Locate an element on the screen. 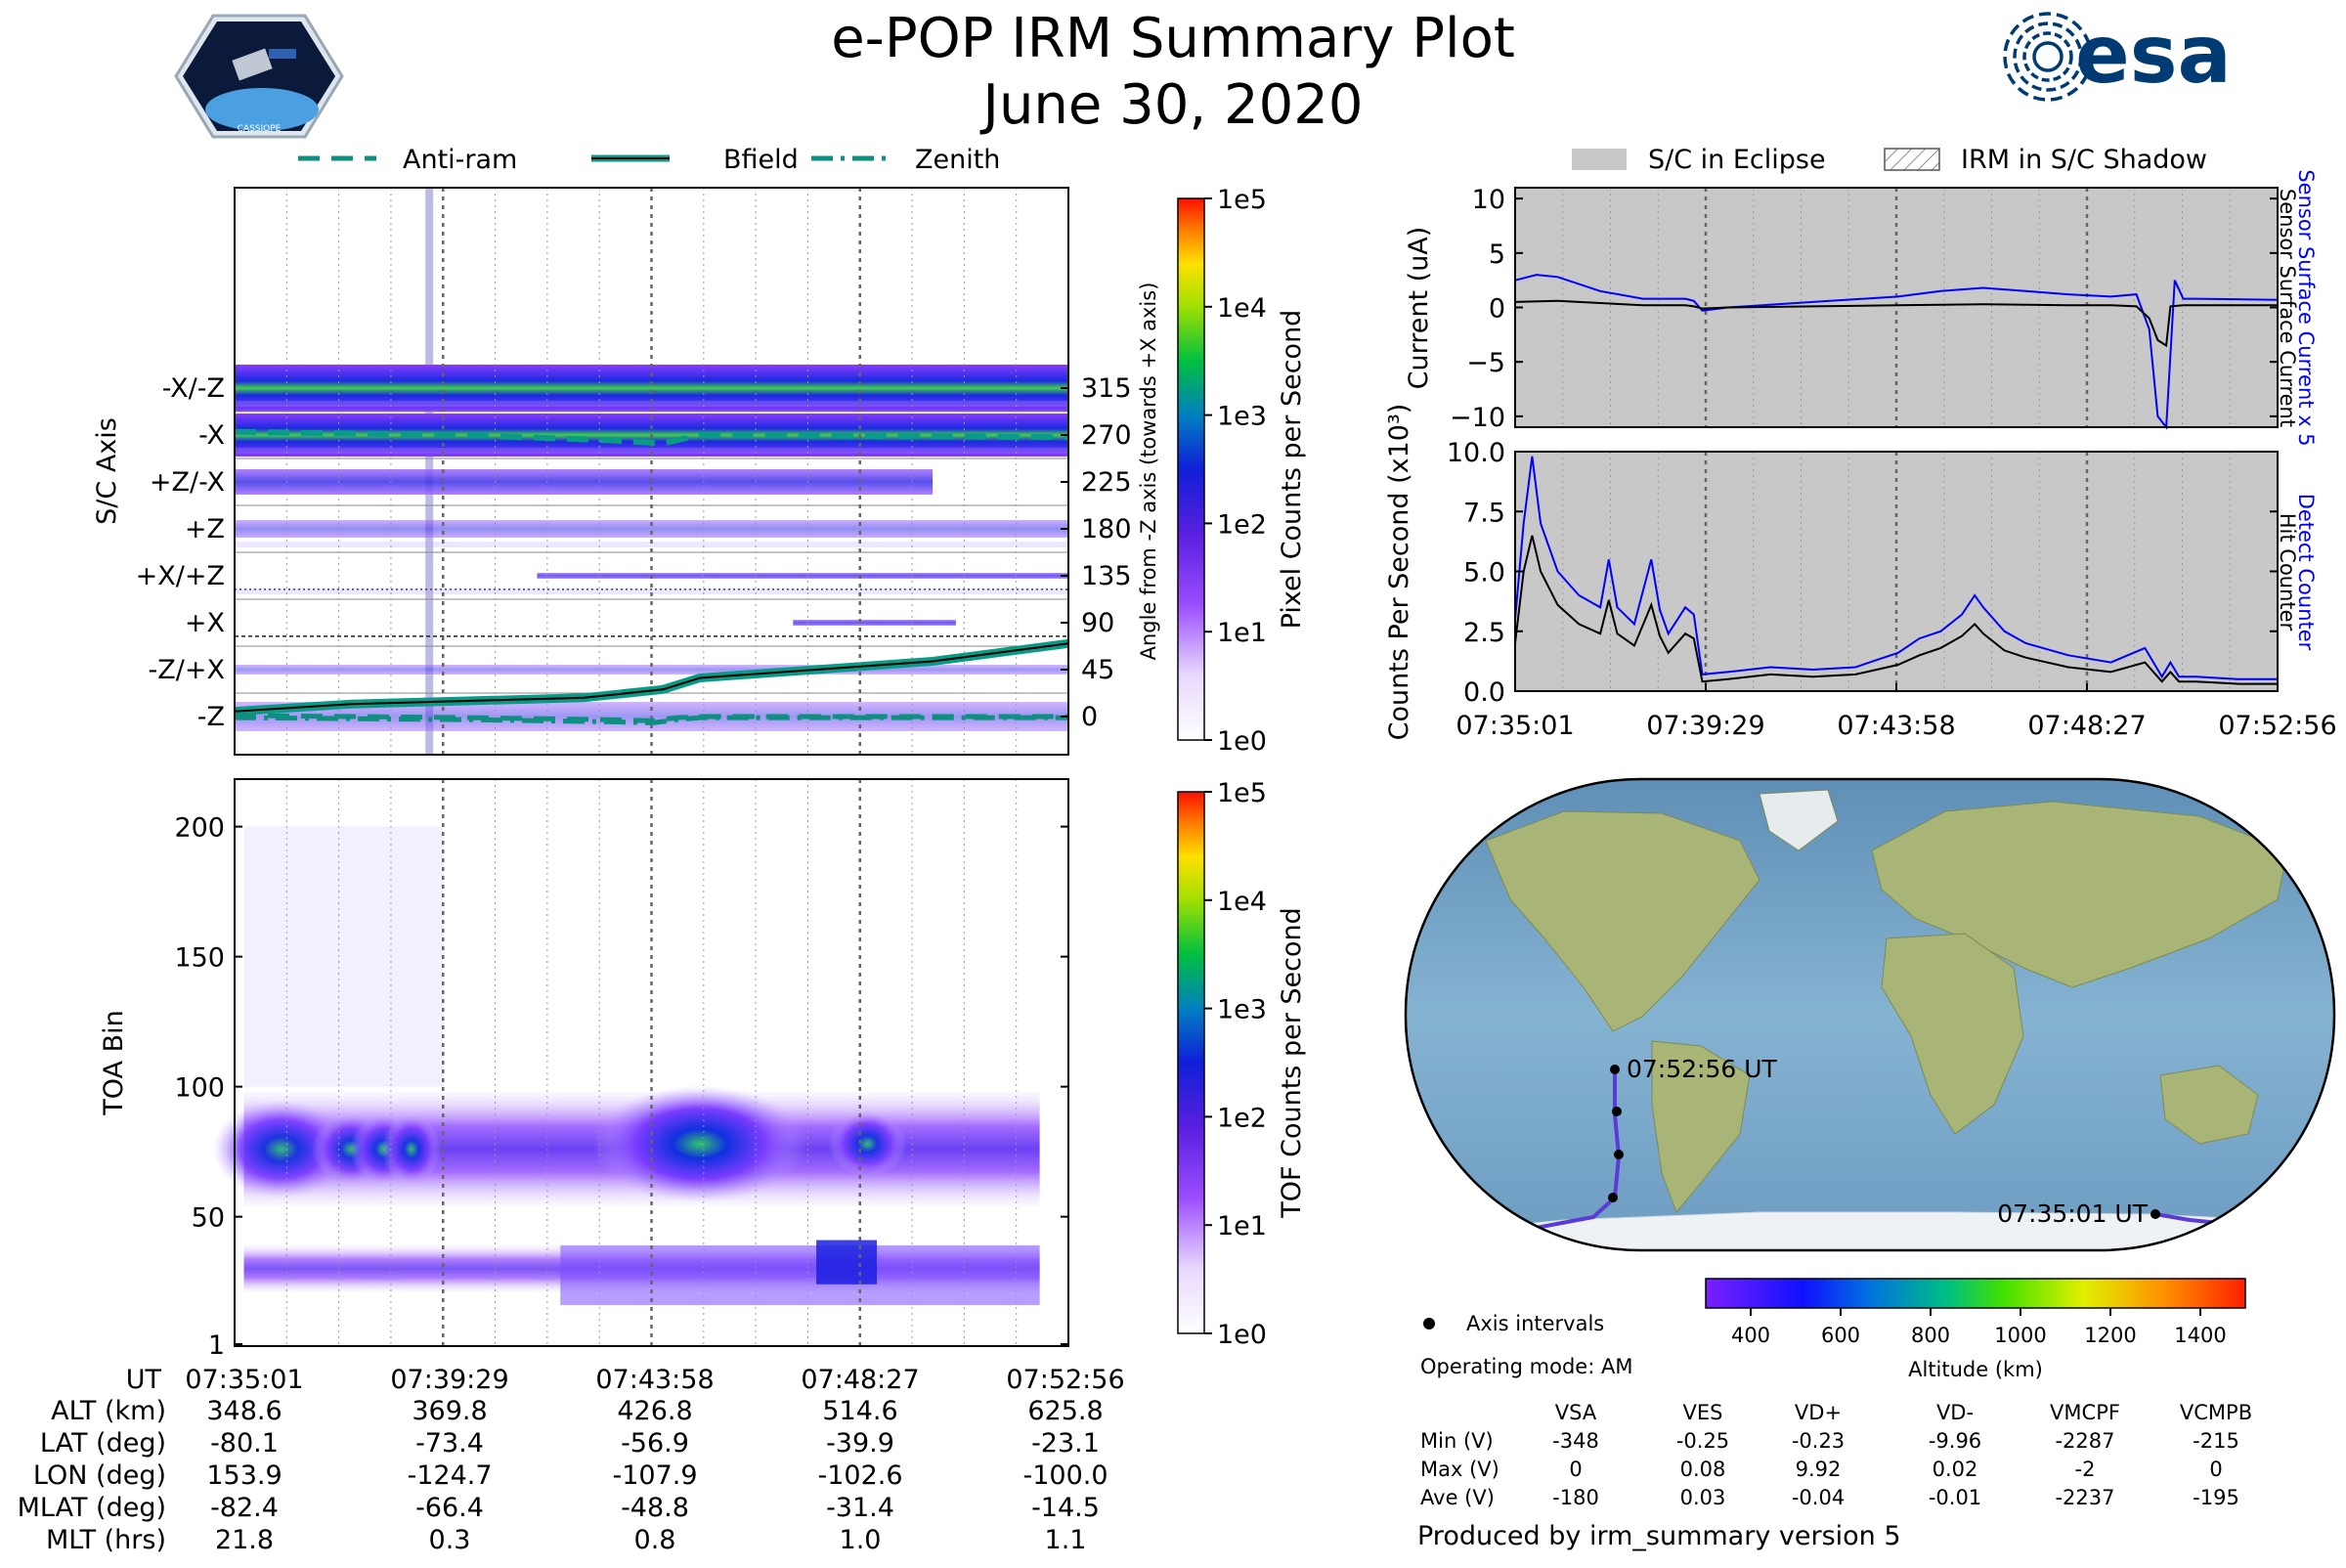 The width and height of the screenshot is (2346, 1568). ephemeris-value: -66.4 is located at coordinates (450, 1508).